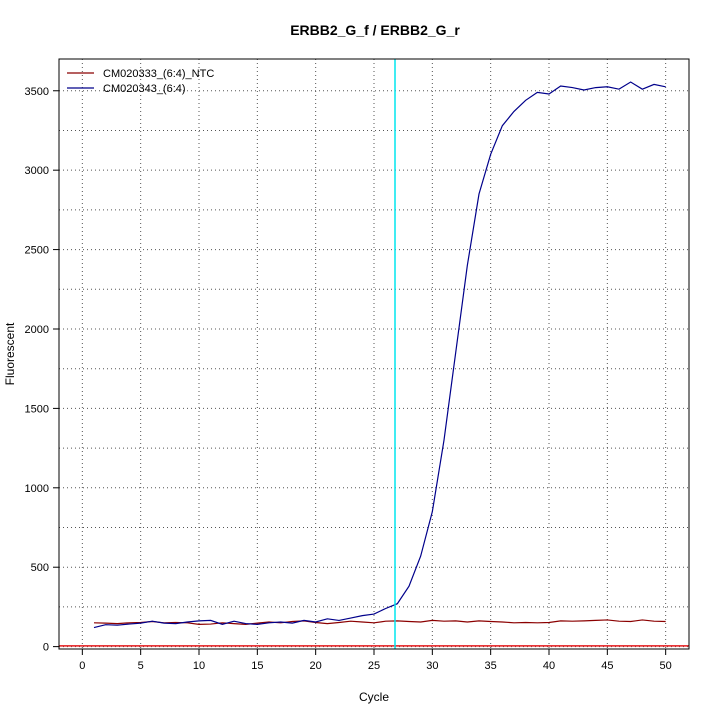 The width and height of the screenshot is (720, 720). What do you see at coordinates (374, 666) in the screenshot?
I see `x-tick-label: 25` at bounding box center [374, 666].